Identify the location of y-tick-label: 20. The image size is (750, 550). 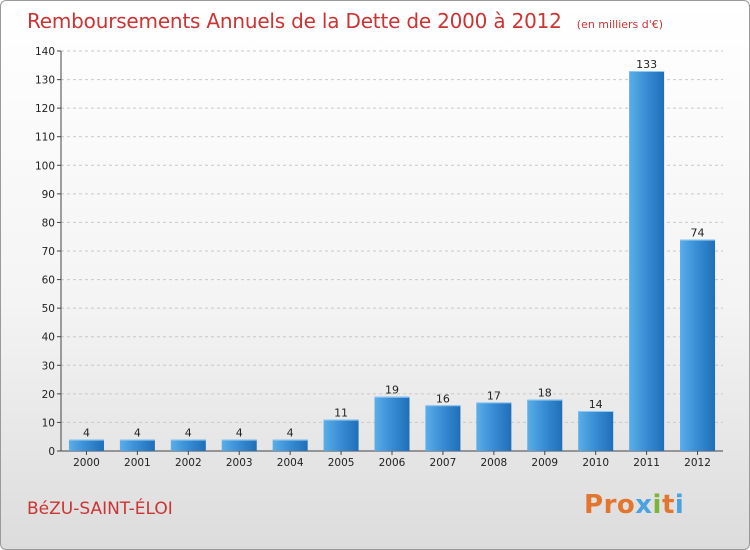
(48, 395).